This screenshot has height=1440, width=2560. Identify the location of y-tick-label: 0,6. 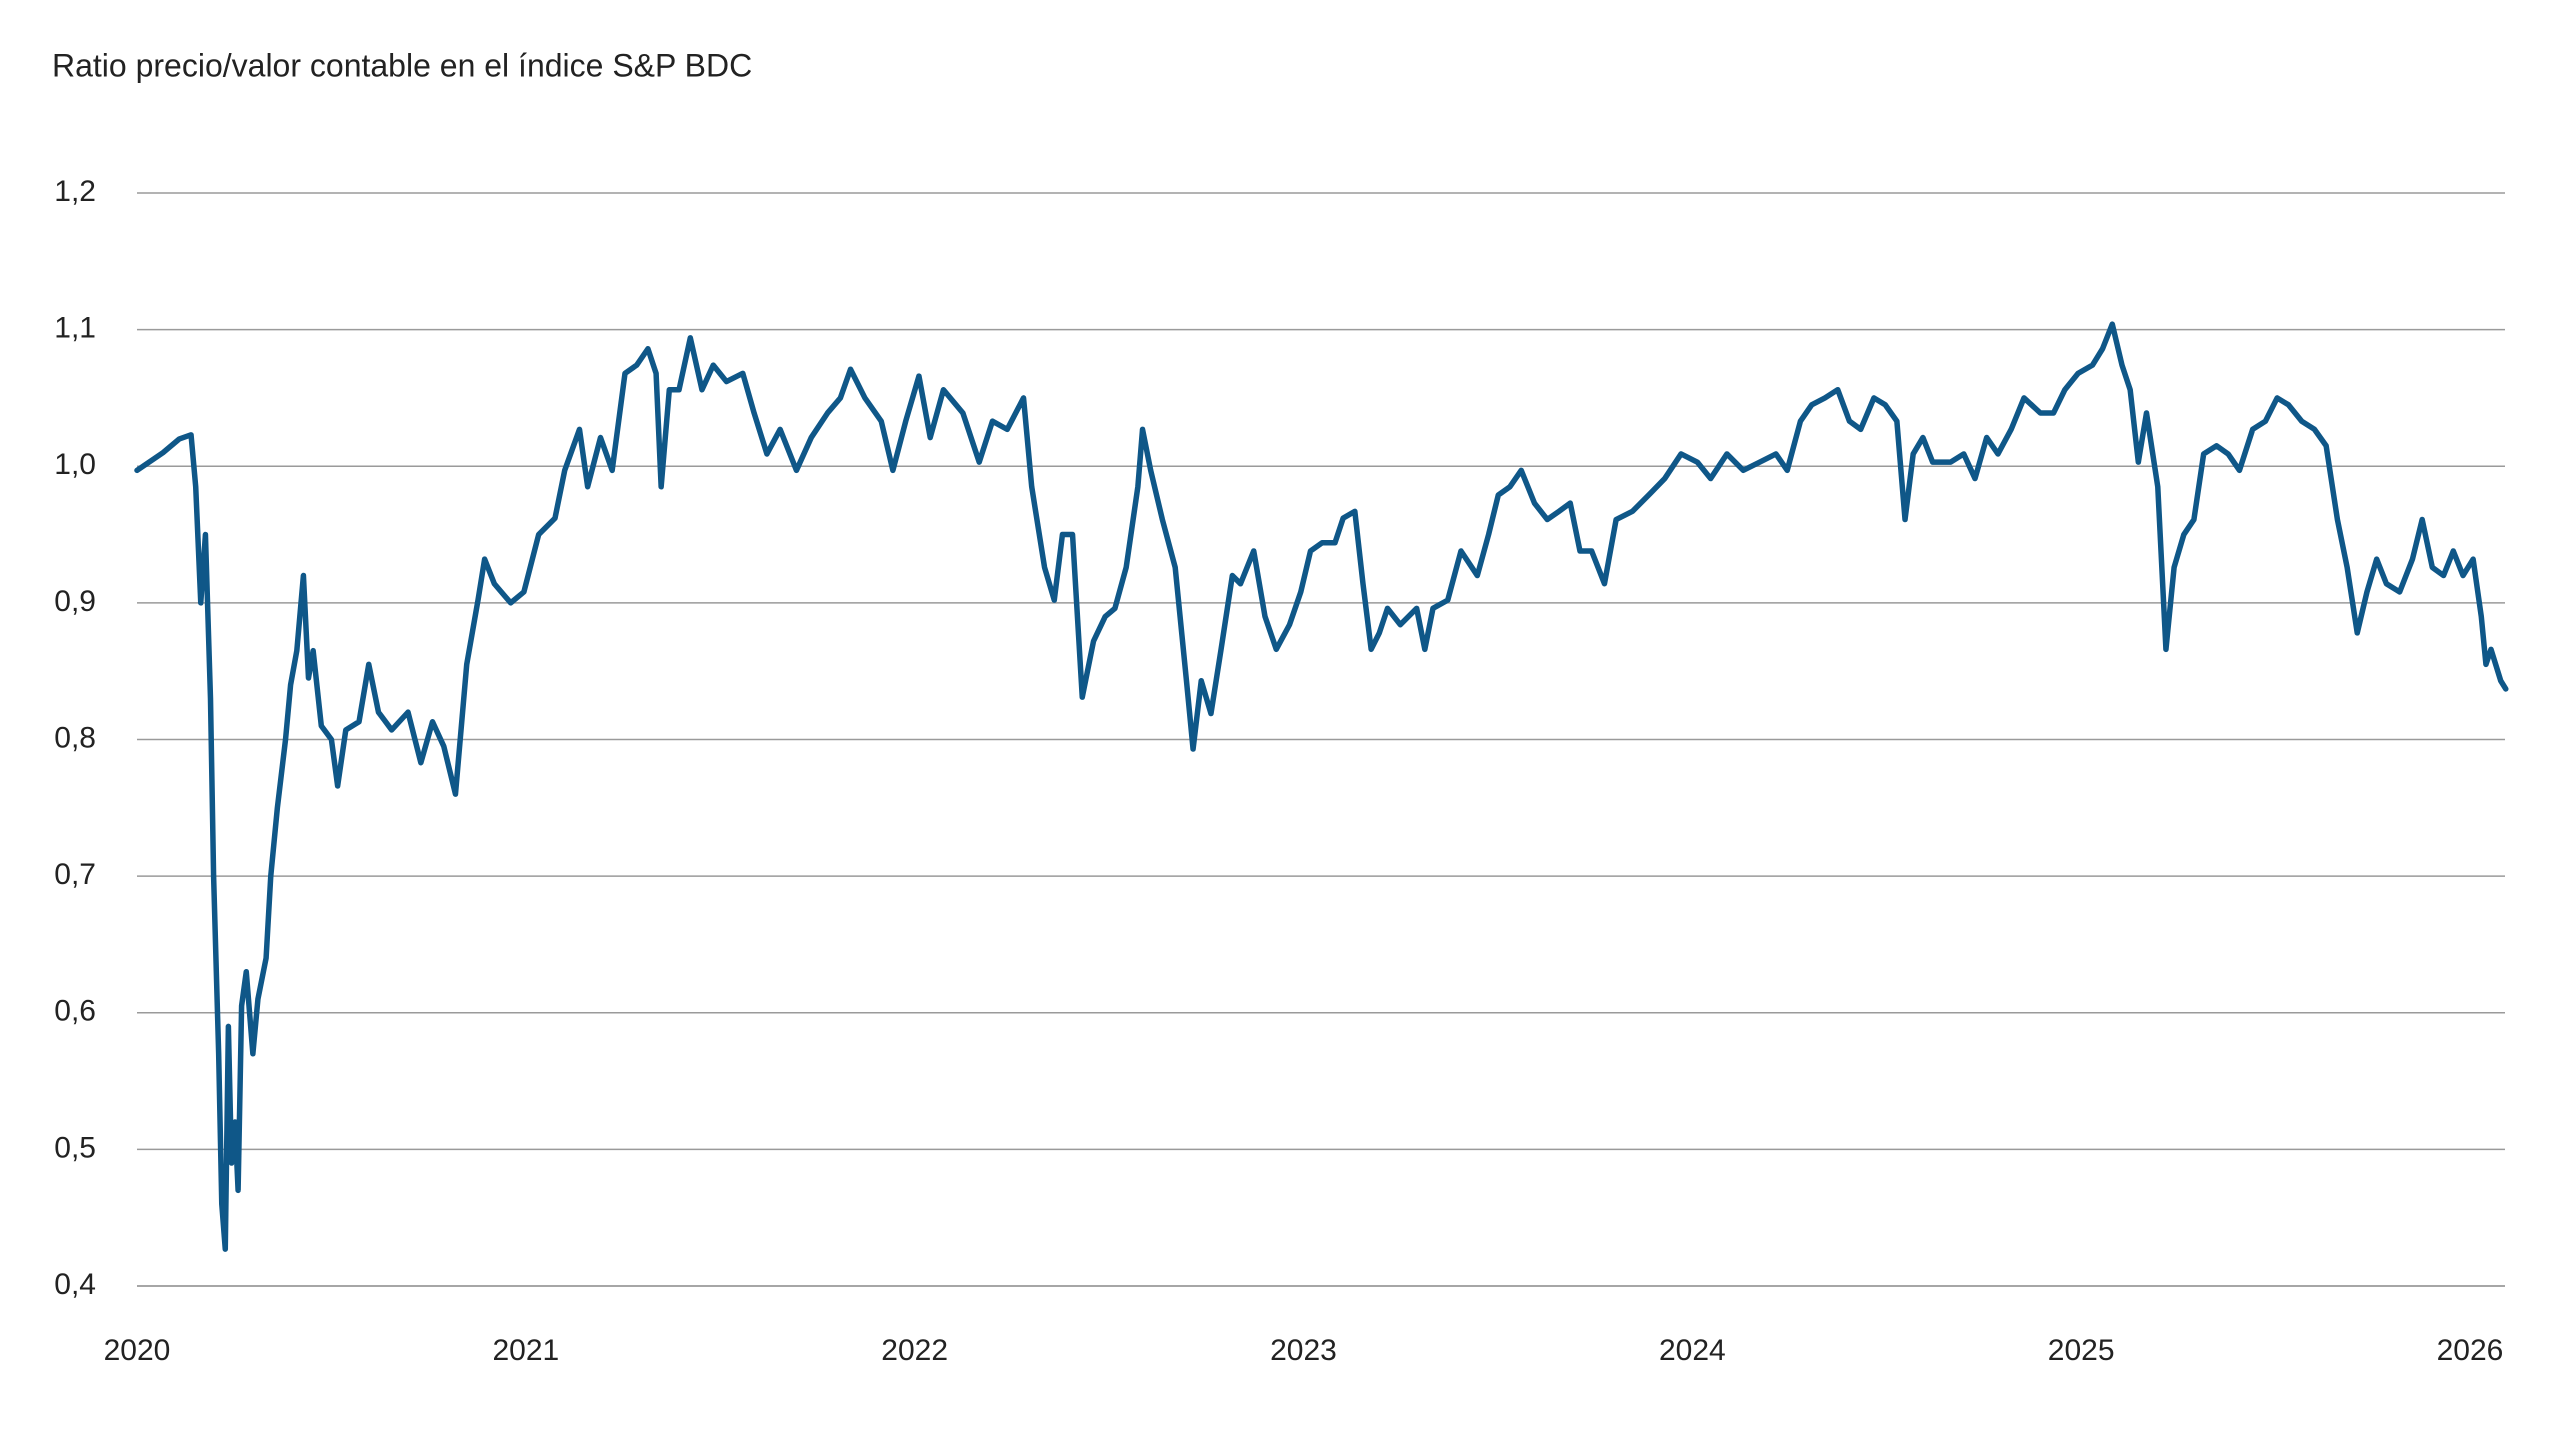
(75, 1011).